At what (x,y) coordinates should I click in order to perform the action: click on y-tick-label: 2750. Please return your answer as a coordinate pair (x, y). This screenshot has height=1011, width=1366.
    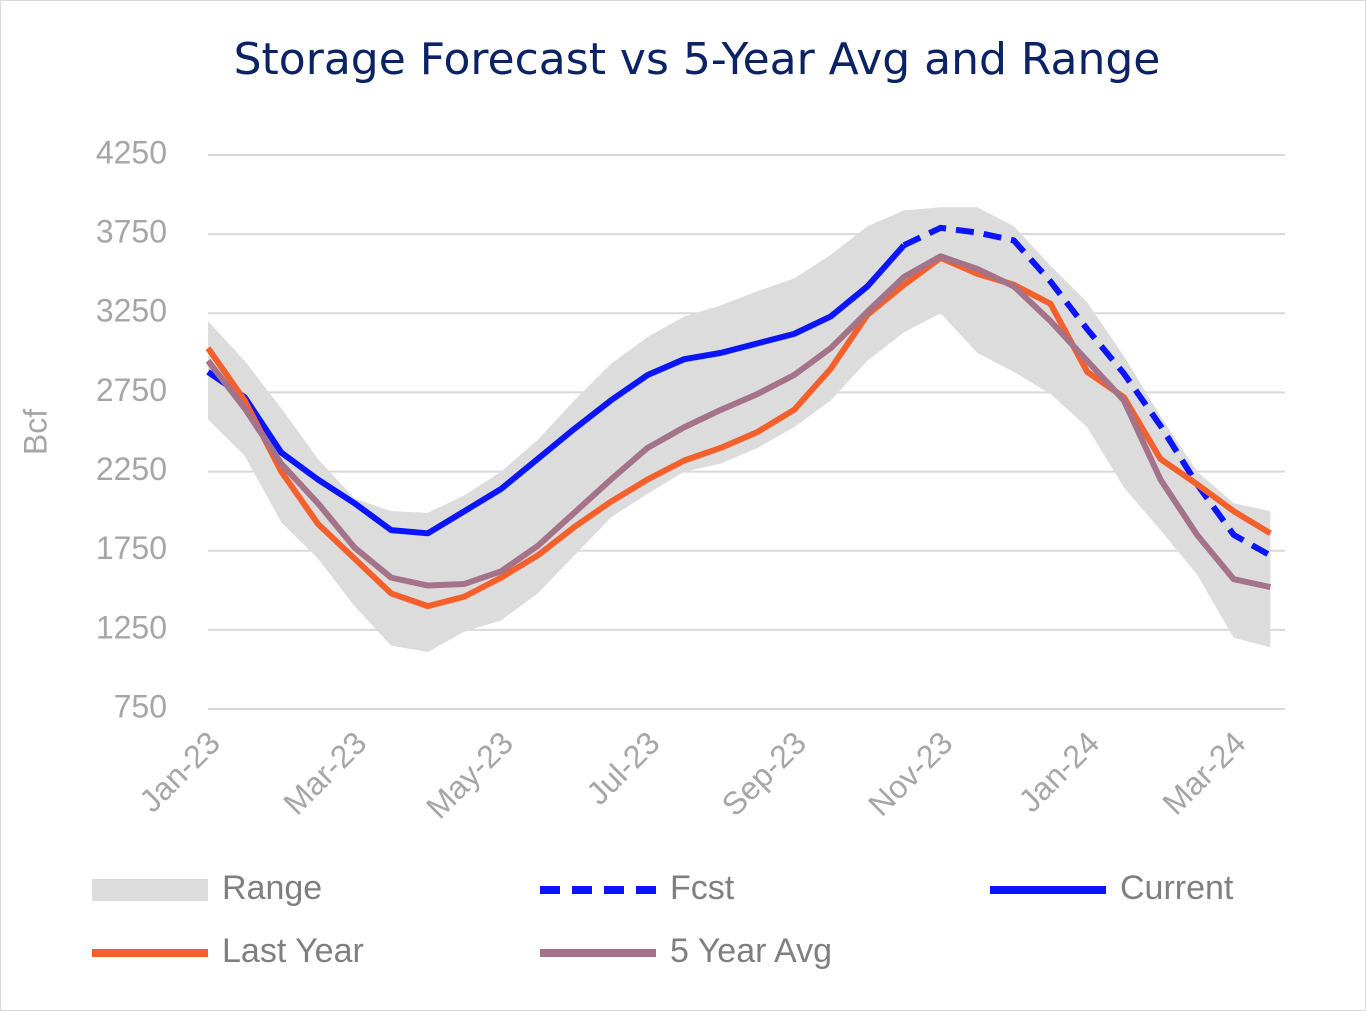
    Looking at the image, I should click on (131, 390).